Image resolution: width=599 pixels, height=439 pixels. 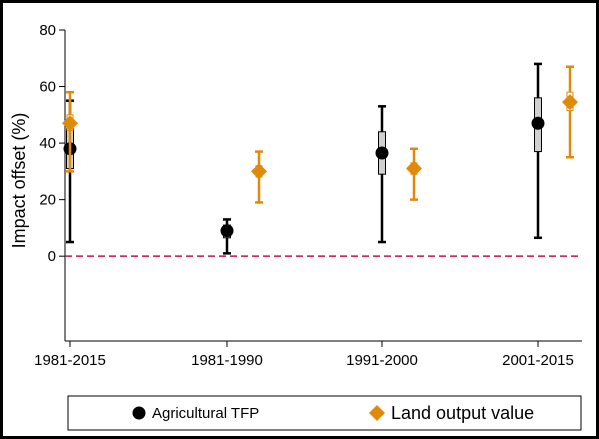 I want to click on y-tick-label: 0, so click(x=52, y=256).